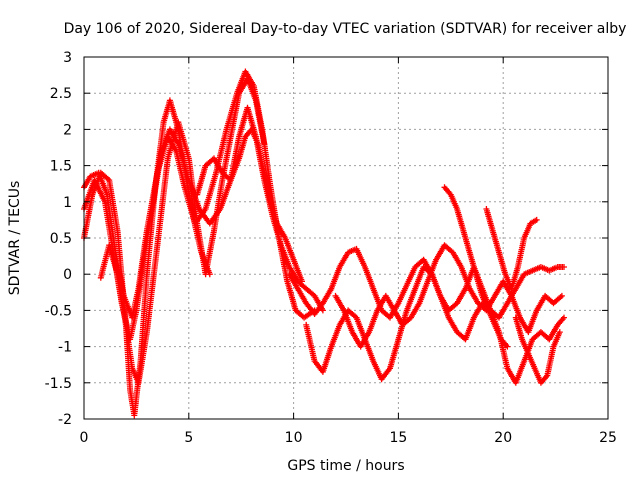 The width and height of the screenshot is (640, 480). Describe the element at coordinates (294, 438) in the screenshot. I see `x-tick-label: 10` at that location.